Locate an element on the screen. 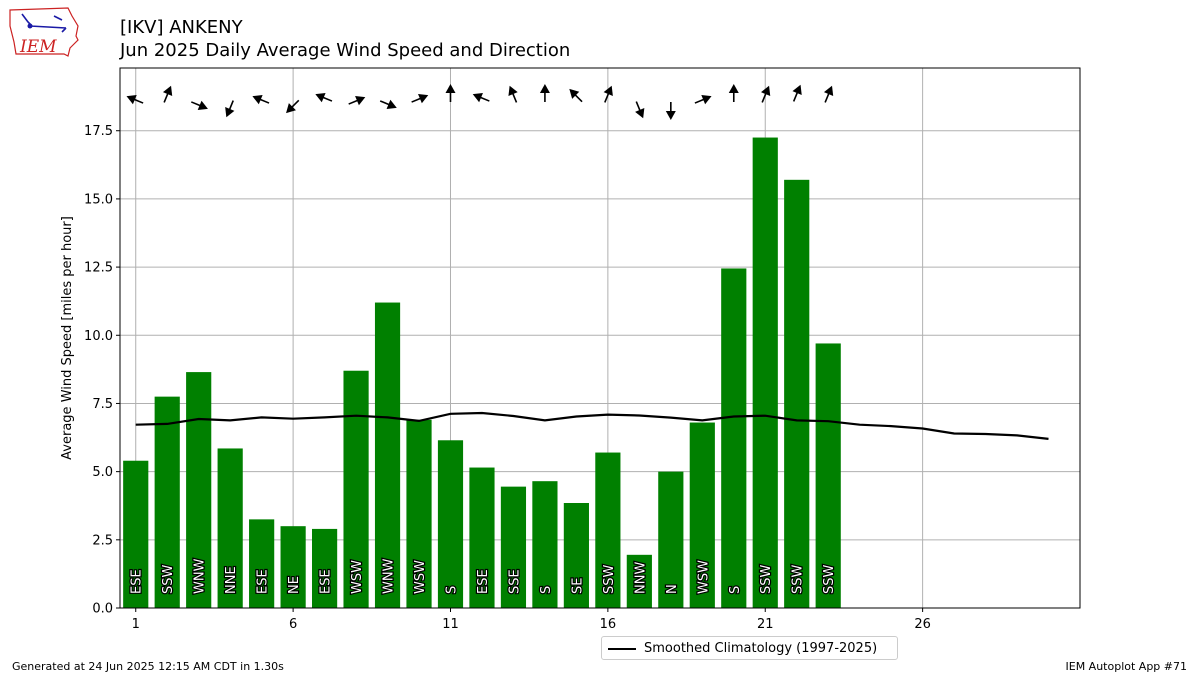 This screenshot has width=1200, height=675. direction-label: NNE is located at coordinates (231, 580).